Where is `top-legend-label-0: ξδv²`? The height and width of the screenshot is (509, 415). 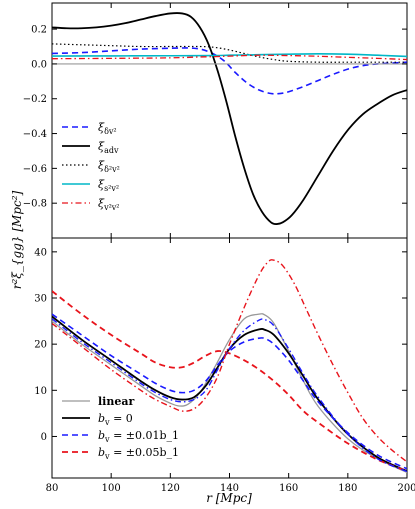 top-legend-label-0: ξδv² is located at coordinates (107, 128).